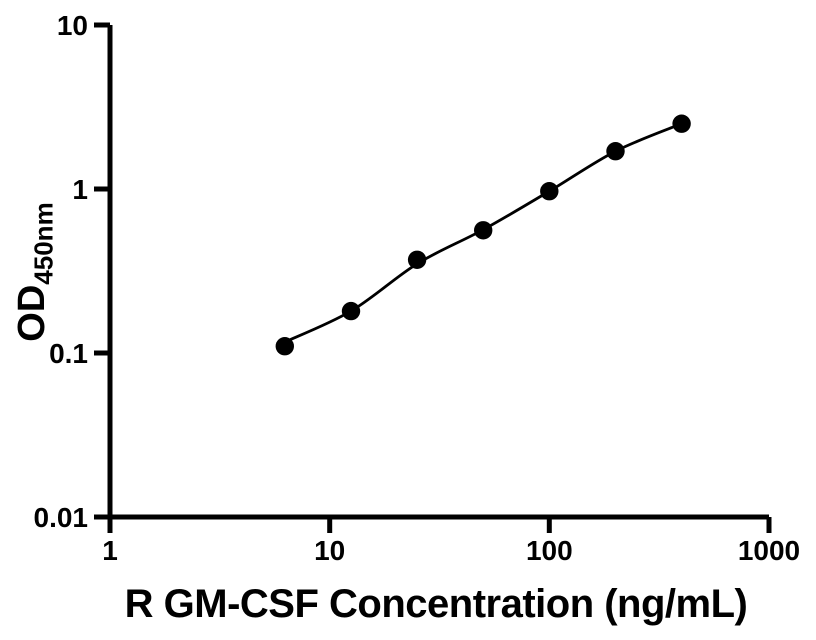 This screenshot has height=640, width=816. Describe the element at coordinates (549, 550) in the screenshot. I see `x-axis-tick-label: 100` at that location.